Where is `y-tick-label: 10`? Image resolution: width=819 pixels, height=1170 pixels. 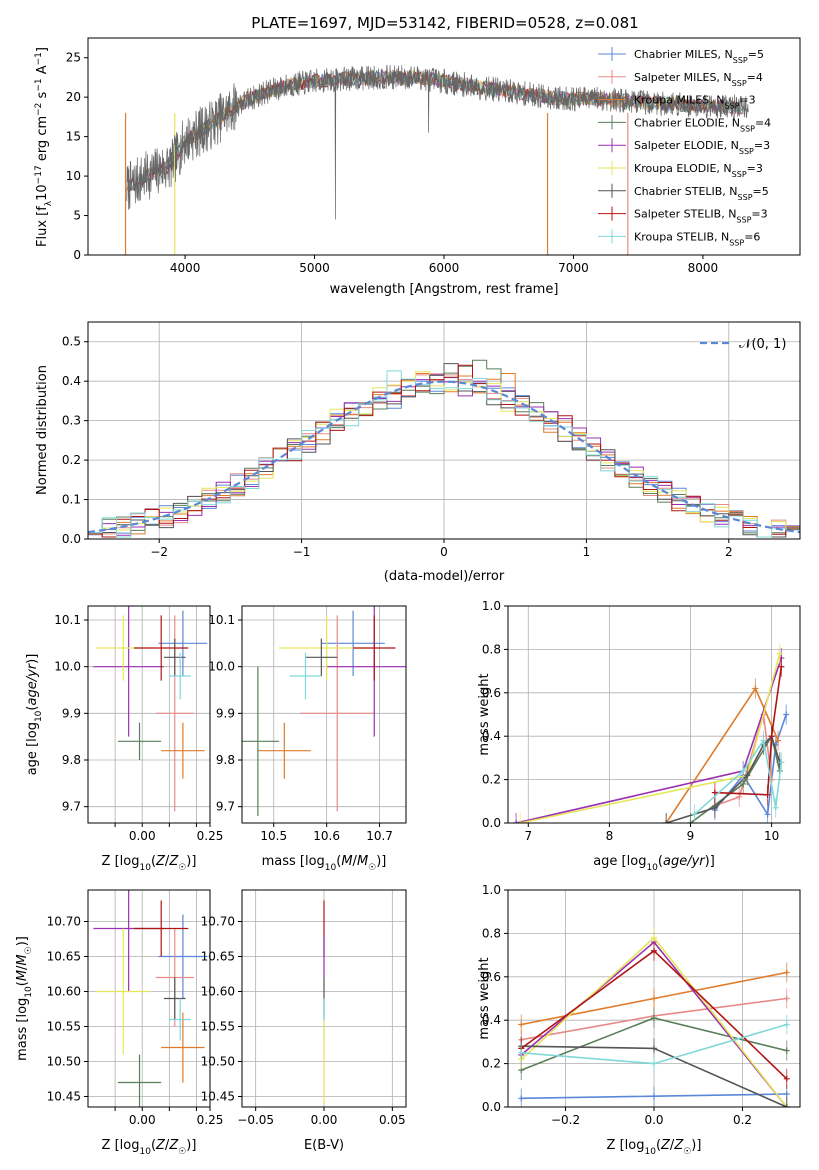
y-tick-label: 10 is located at coordinates (73, 176).